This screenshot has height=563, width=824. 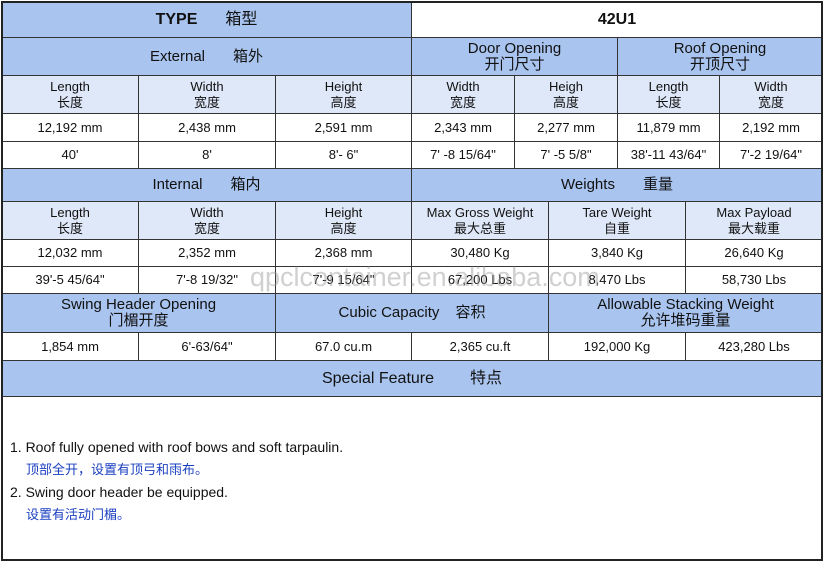 I want to click on internal-header: Internal 箱内, so click(x=207, y=185).